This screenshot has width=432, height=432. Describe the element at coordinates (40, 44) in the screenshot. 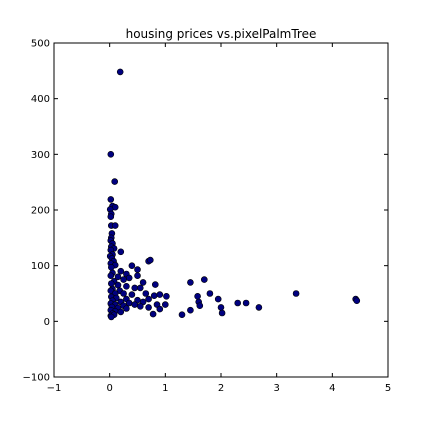

I see `y-tick-label: 500` at that location.